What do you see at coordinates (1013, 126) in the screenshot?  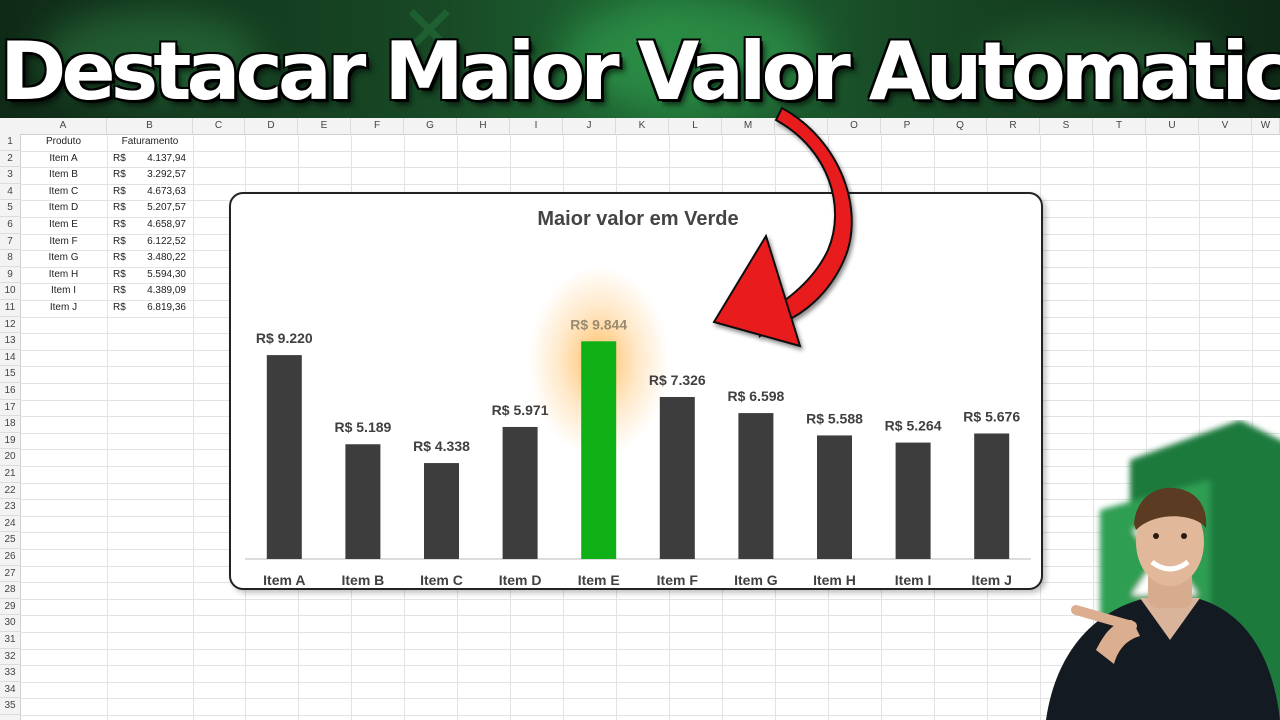 I see `column-header-r: R` at bounding box center [1013, 126].